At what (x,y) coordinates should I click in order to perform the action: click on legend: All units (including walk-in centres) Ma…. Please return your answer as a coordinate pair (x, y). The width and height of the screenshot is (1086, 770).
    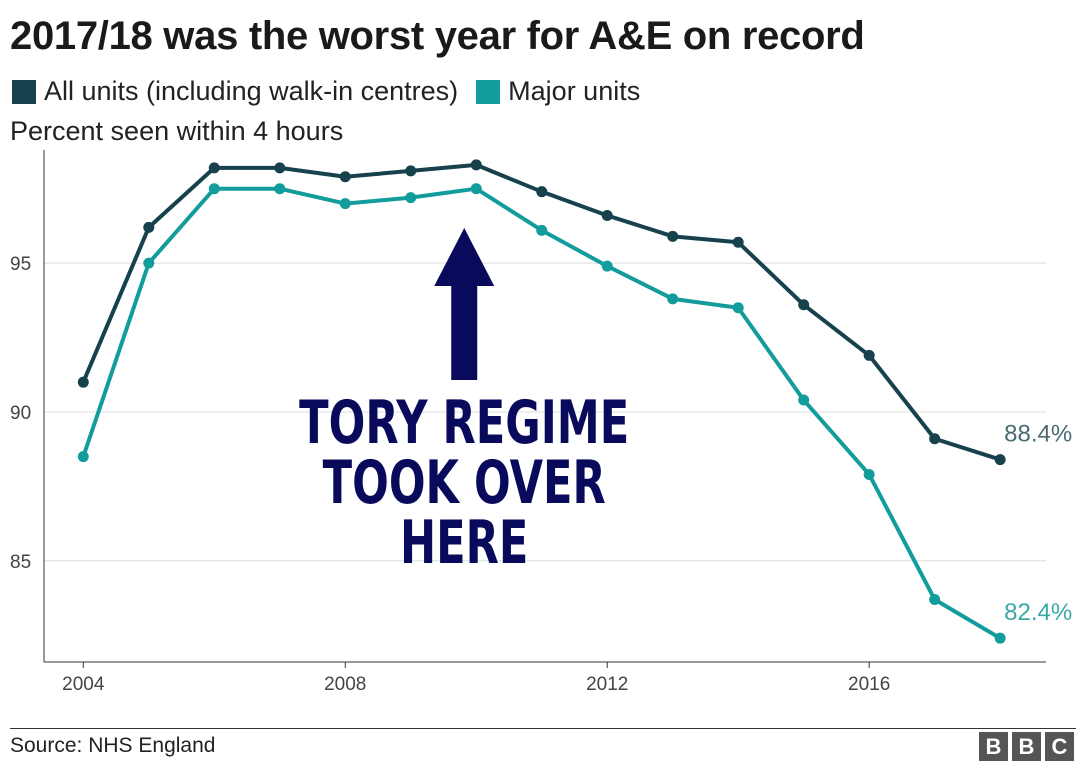
    Looking at the image, I should click on (335, 91).